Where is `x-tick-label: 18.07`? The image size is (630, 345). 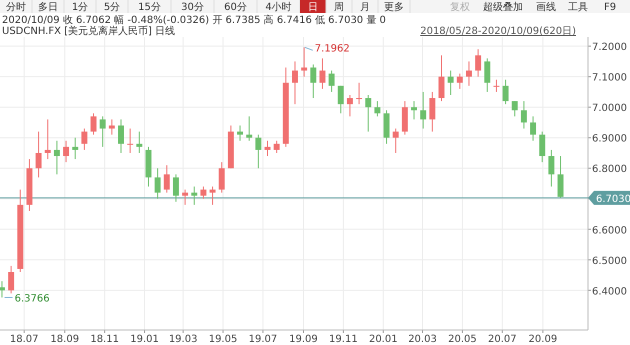 x-tick-label: 18.07 is located at coordinates (24, 339).